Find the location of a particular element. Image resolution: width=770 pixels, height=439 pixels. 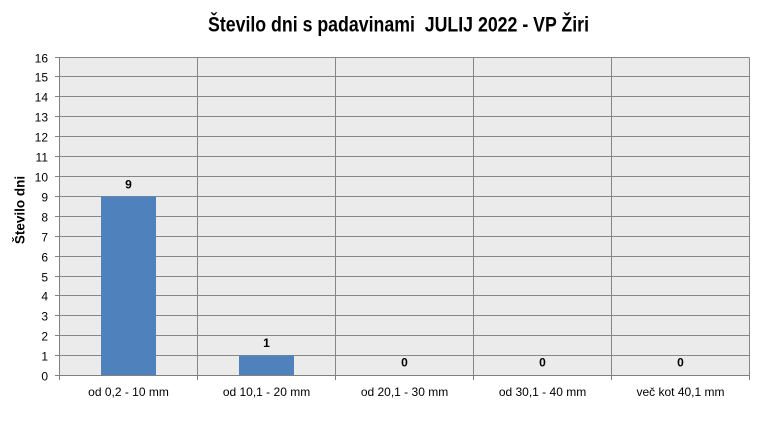

svg-text: 10 is located at coordinates (42, 178).